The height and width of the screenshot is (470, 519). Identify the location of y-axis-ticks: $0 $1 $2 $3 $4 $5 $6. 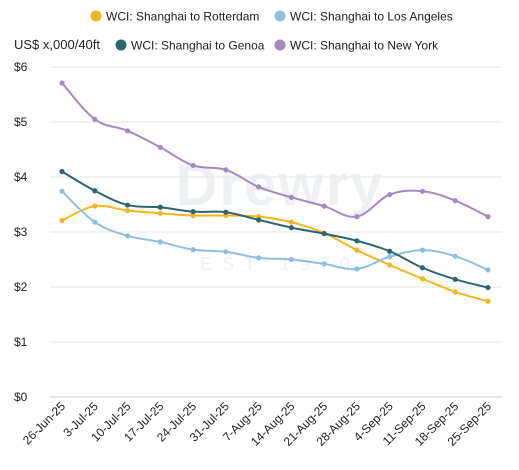
(21, 232).